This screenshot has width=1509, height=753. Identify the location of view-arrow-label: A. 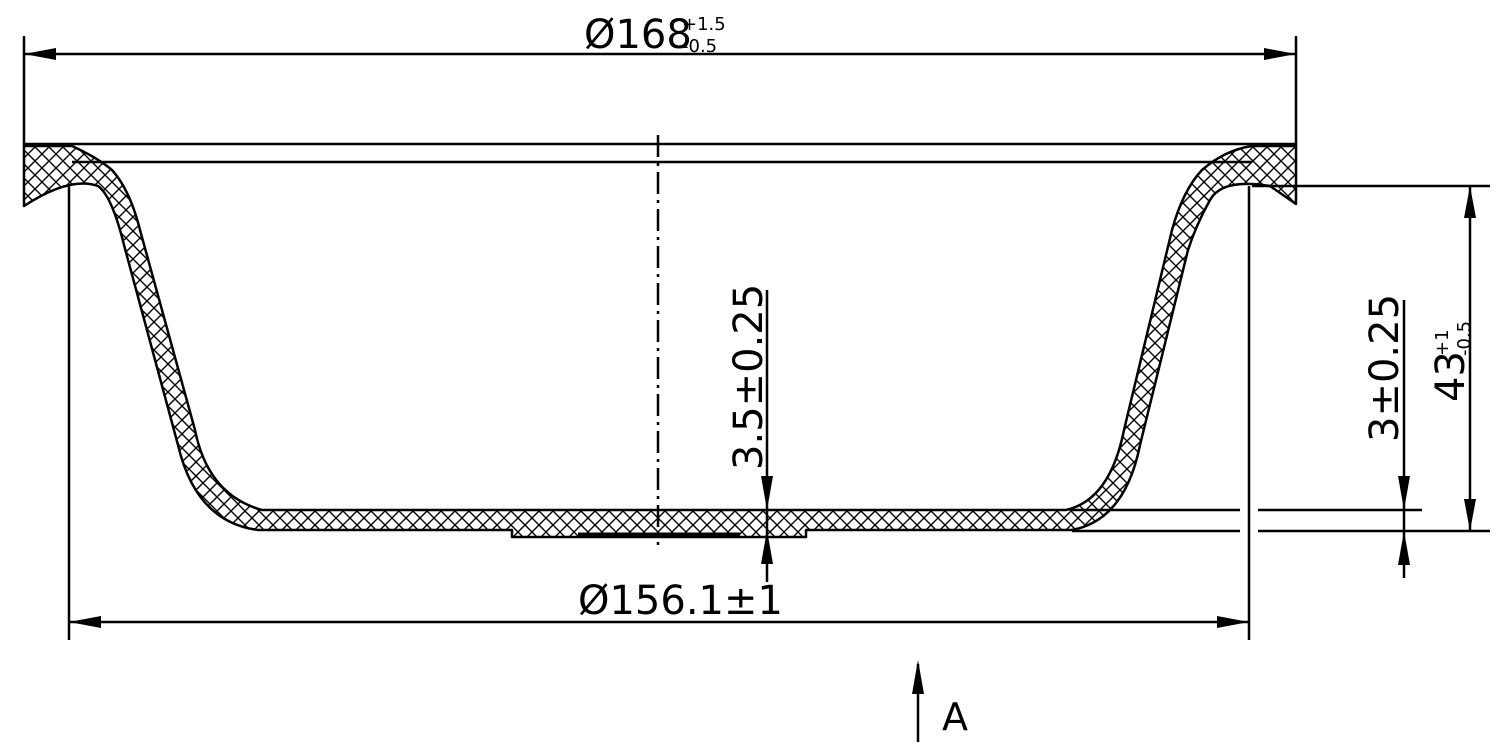
(955, 717).